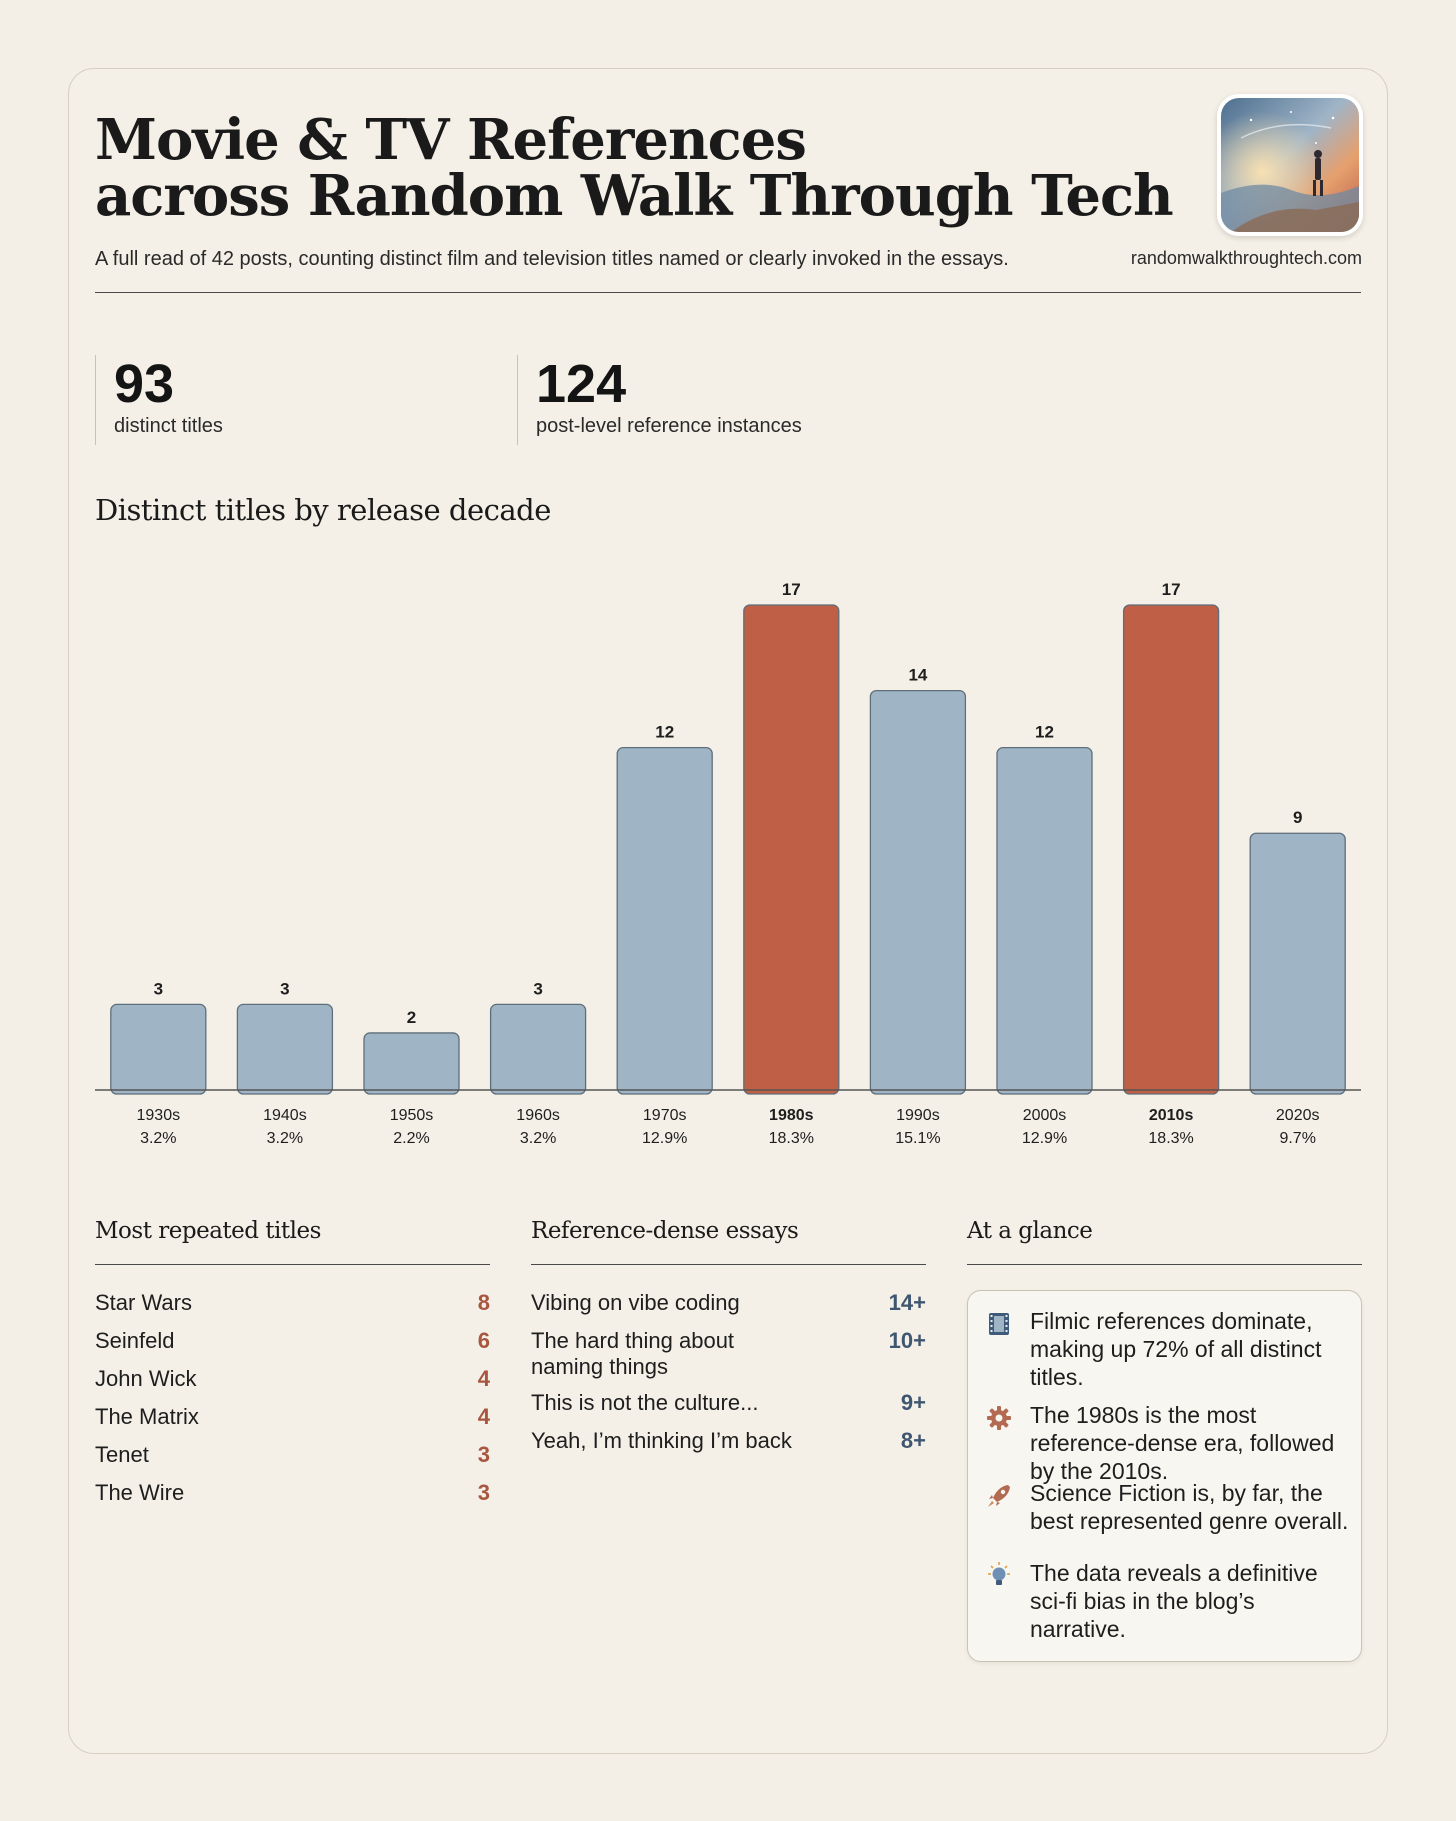  What do you see at coordinates (728, 292) in the screenshot?
I see `header-divider` at bounding box center [728, 292].